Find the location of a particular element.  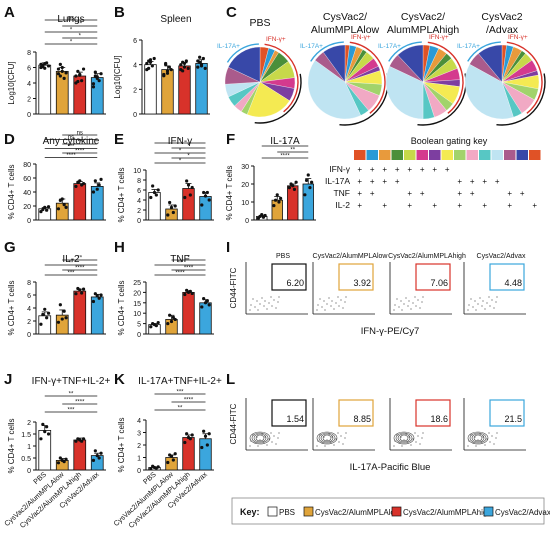

gate-value: 18.6 is located at coordinates (439, 419).